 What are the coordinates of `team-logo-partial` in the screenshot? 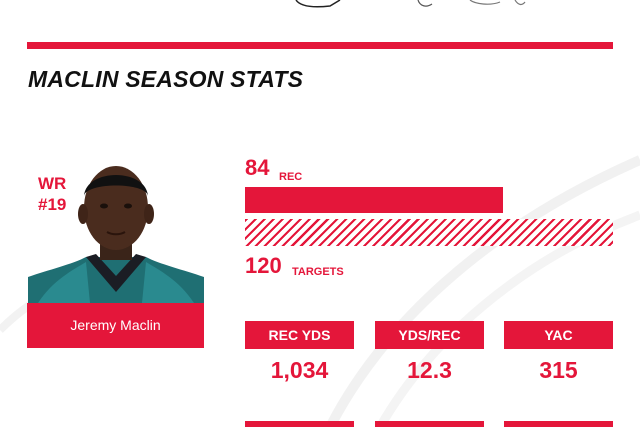 It's located at (410, 4).